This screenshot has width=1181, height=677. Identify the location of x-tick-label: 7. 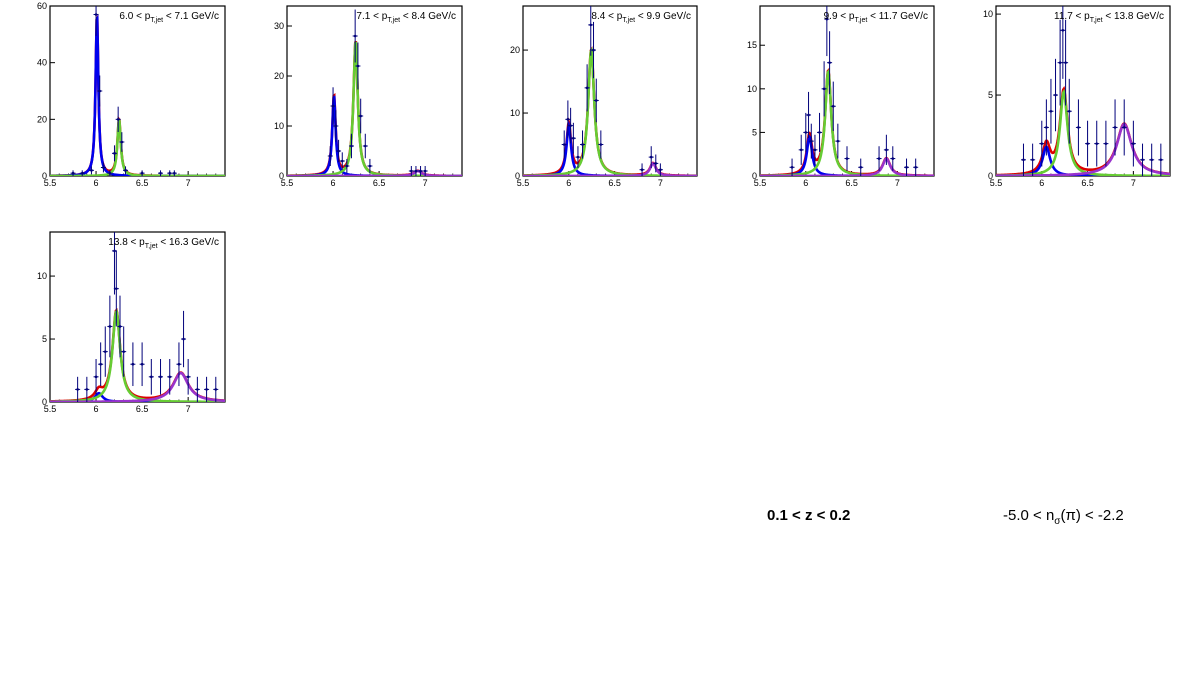
(425, 183).